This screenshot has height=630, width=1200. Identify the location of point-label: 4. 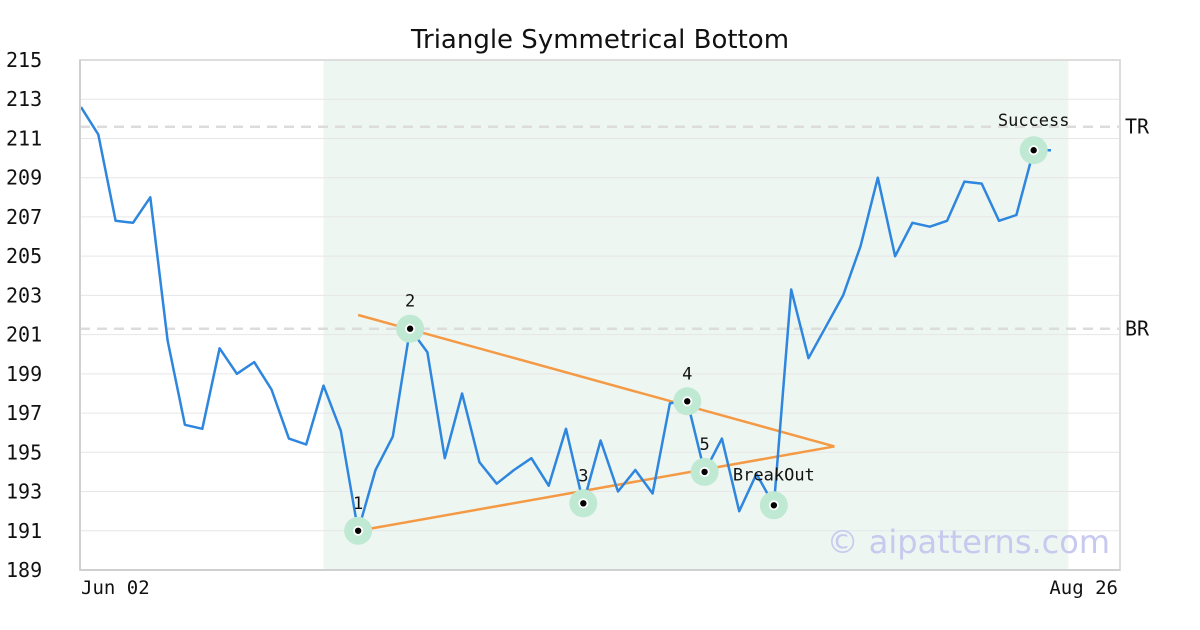
(687, 374).